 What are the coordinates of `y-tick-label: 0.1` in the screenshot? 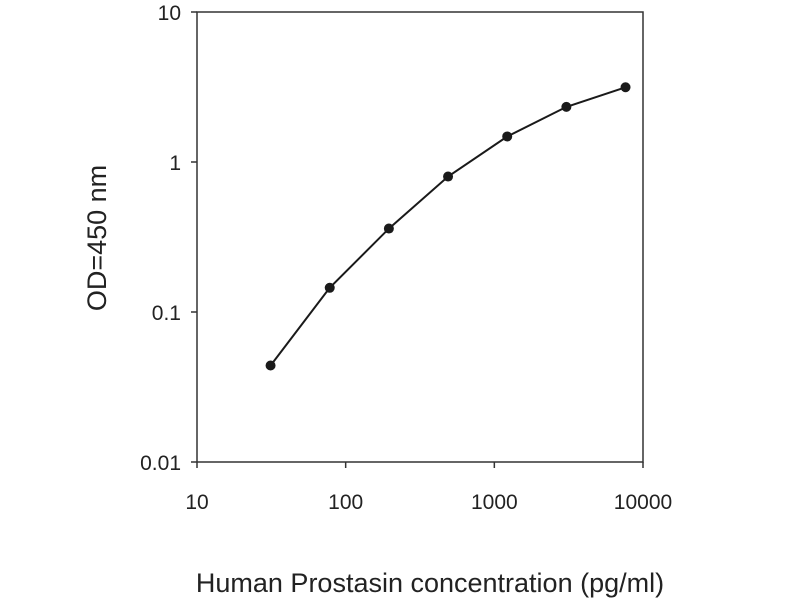 It's located at (166, 313).